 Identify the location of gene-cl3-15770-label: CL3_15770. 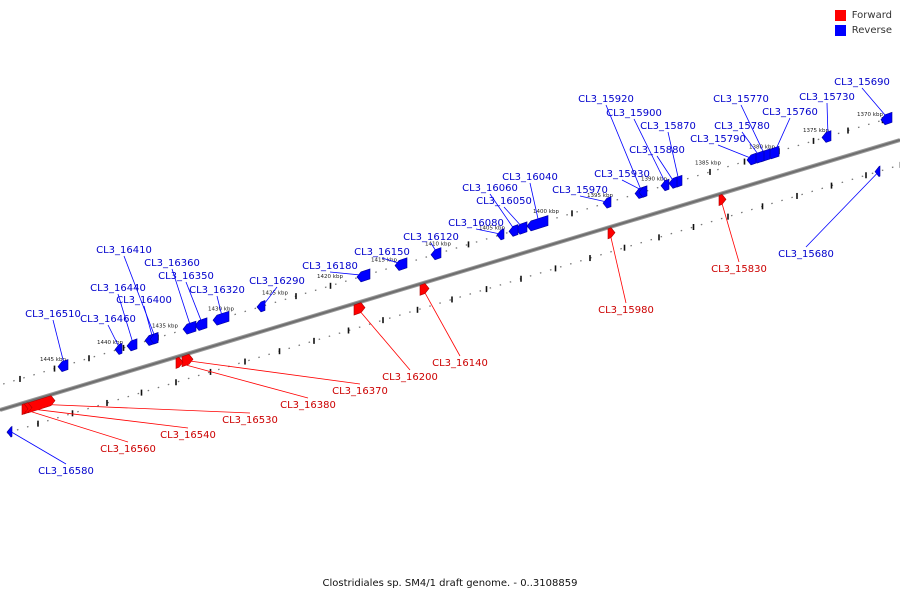
(741, 99).